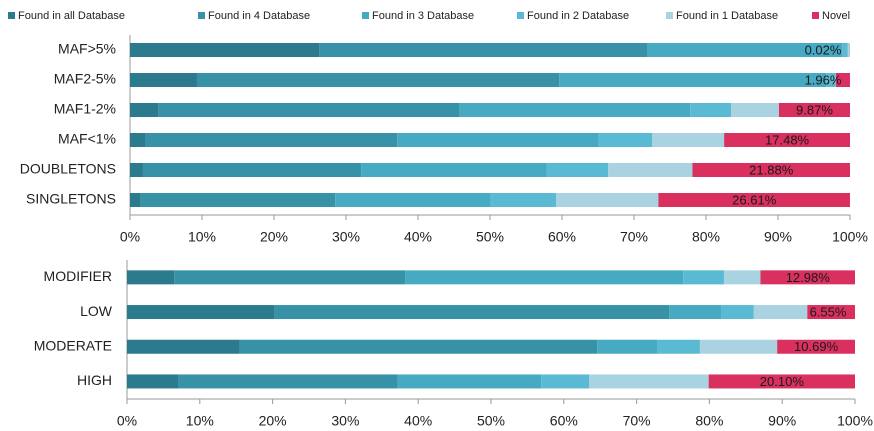  What do you see at coordinates (418, 237) in the screenshot?
I see `x-tick-label: 40%` at bounding box center [418, 237].